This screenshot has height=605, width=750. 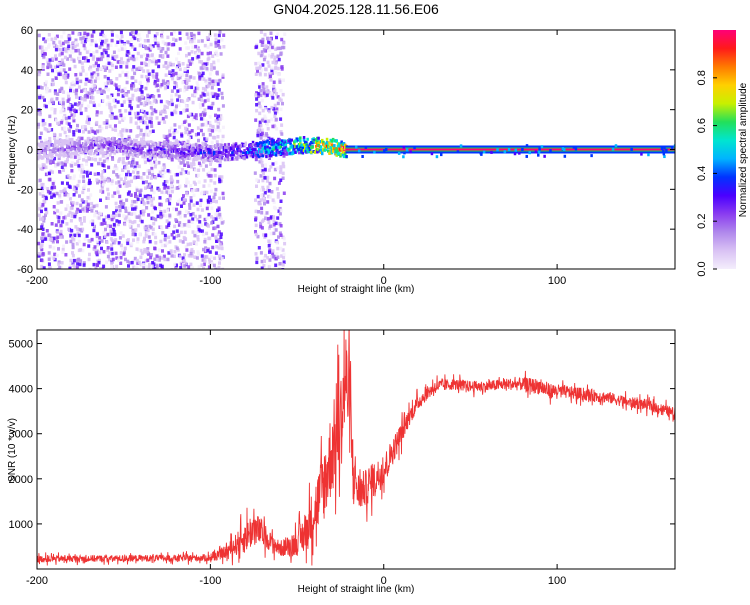 I want to click on spectrogram-ytick-label: 60, so click(x=27, y=31).